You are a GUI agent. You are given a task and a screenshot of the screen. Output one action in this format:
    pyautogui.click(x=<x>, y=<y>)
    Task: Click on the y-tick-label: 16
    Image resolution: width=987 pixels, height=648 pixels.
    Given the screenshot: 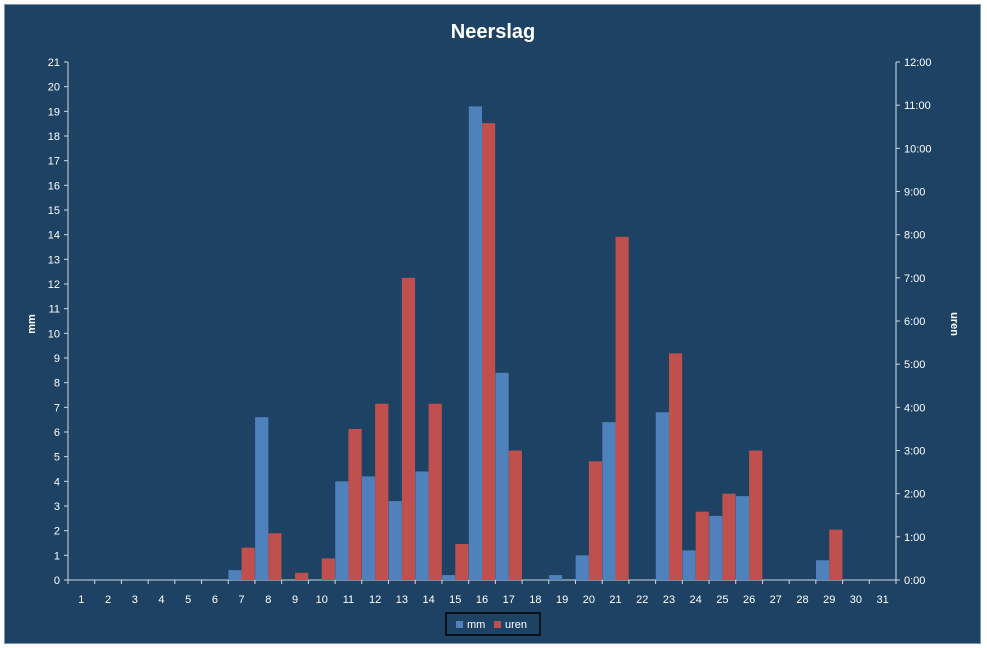 What is the action you would take?
    pyautogui.click(x=54, y=186)
    